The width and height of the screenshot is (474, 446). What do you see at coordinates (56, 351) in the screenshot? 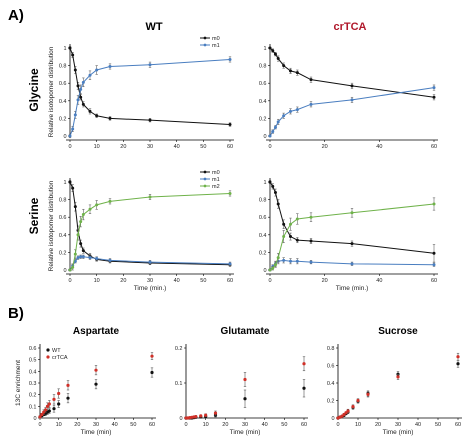
I see `legend-label: WT` at bounding box center [56, 351].